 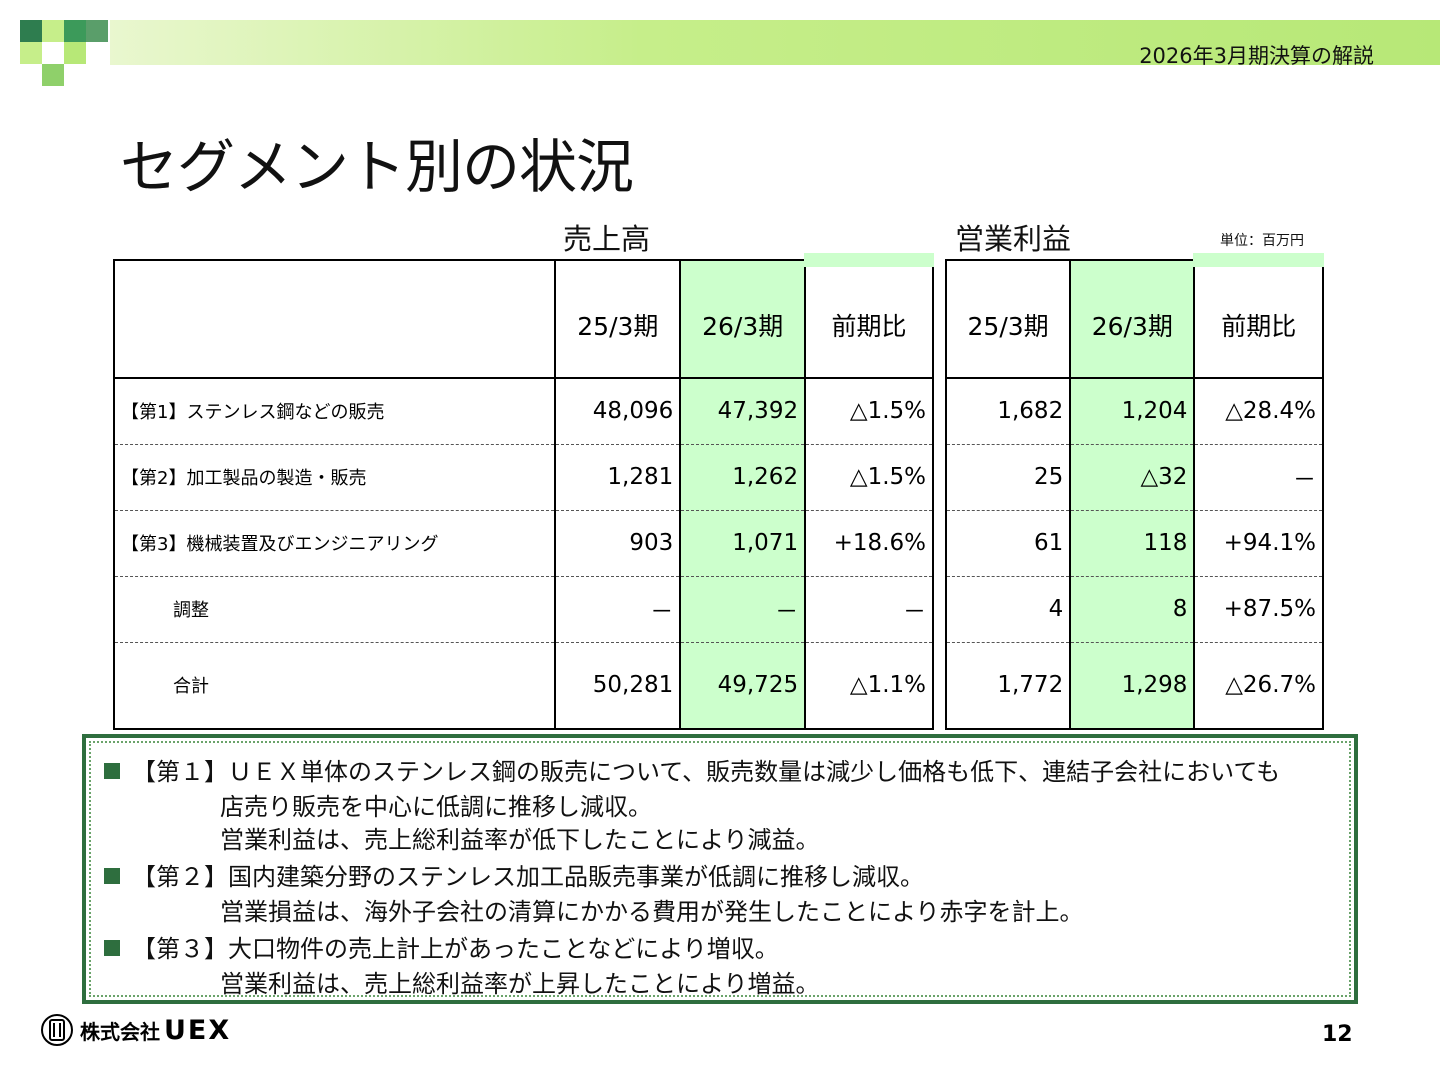 I want to click on table-row: 4 8 +87.5%, so click(x=1134, y=609).